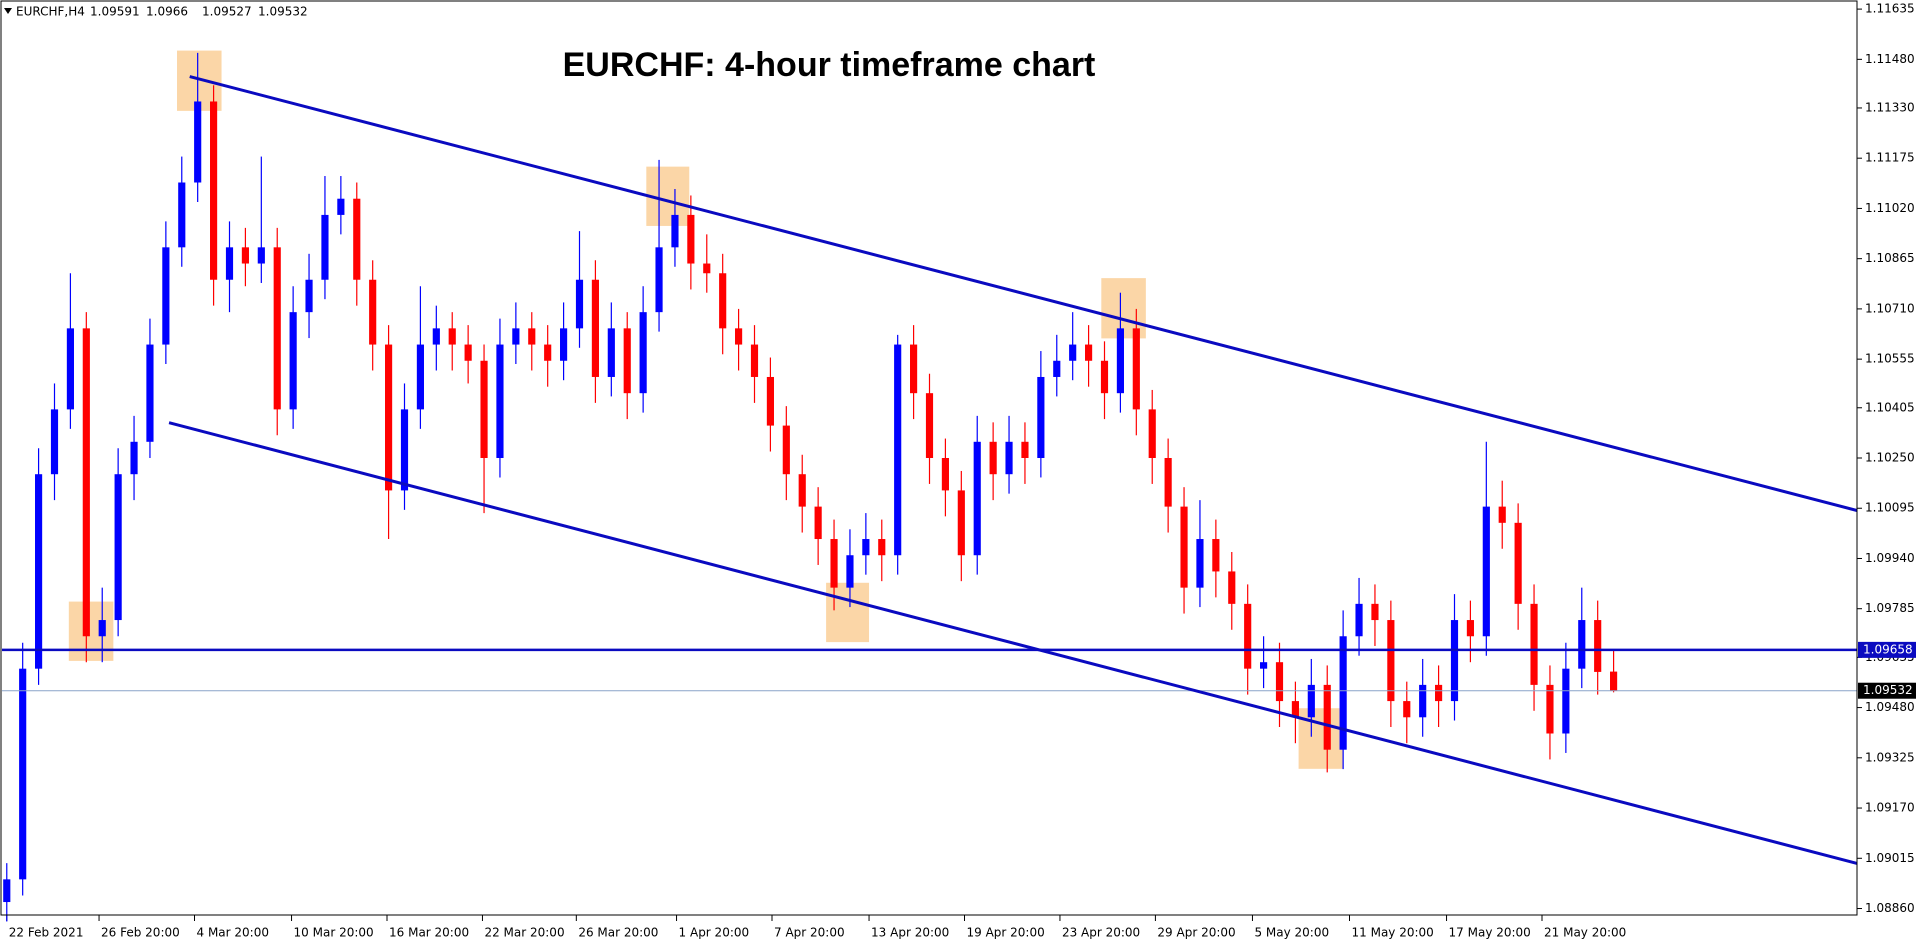 Image resolution: width=1916 pixels, height=946 pixels. I want to click on x-tick-label: 10 Mar 20:00, so click(334, 933).